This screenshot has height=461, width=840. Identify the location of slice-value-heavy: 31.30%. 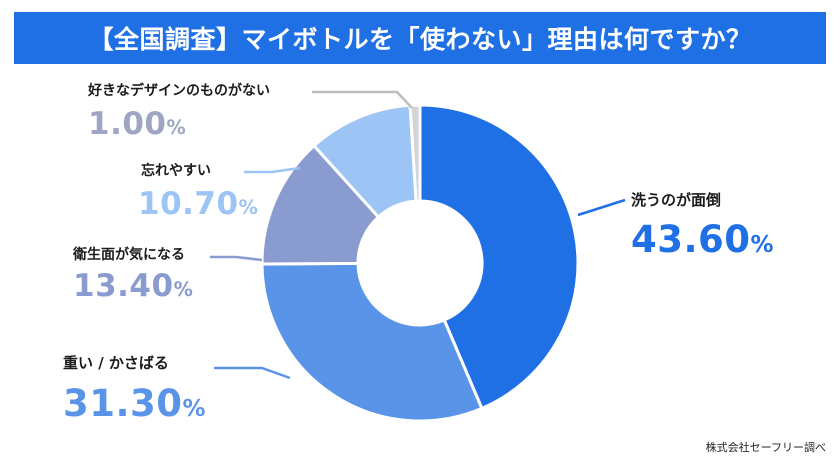
(135, 403).